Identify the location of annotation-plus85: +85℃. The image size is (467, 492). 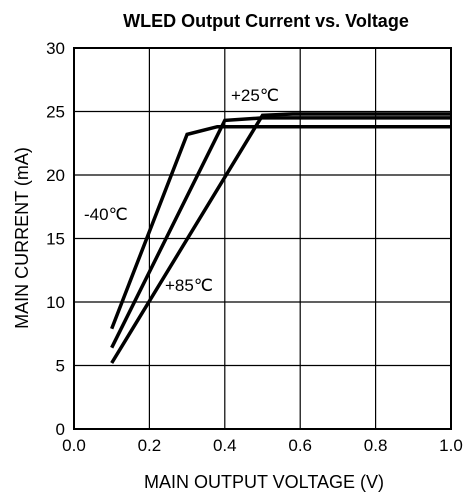
(189, 285).